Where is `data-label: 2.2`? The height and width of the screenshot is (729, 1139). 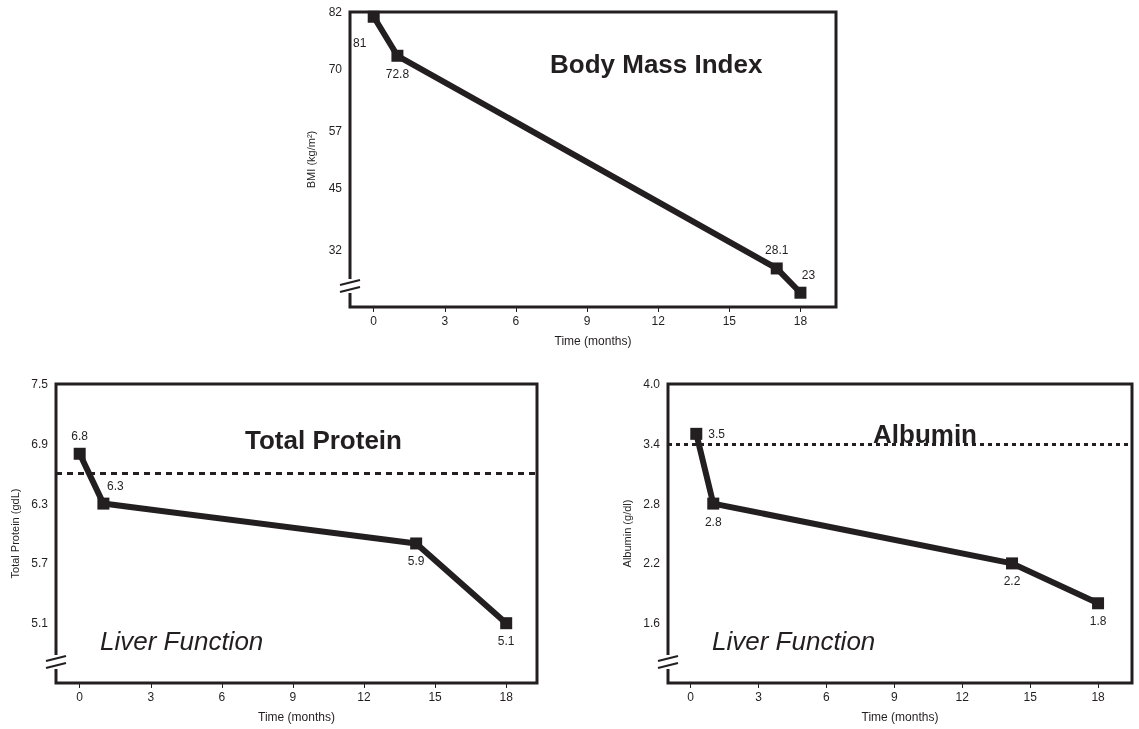
data-label: 2.2 is located at coordinates (1012, 581).